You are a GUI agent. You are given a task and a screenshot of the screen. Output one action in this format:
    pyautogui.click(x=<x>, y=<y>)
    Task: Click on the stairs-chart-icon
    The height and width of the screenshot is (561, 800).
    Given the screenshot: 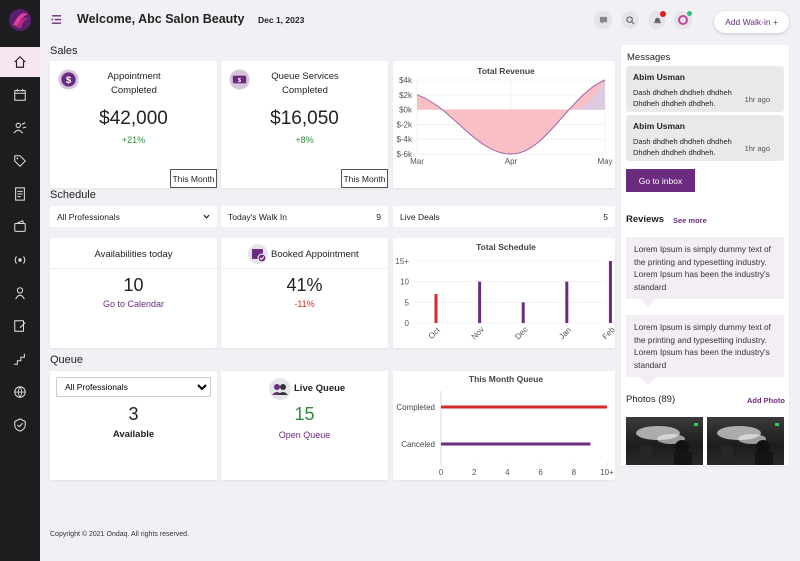 What is the action you would take?
    pyautogui.click(x=19, y=359)
    